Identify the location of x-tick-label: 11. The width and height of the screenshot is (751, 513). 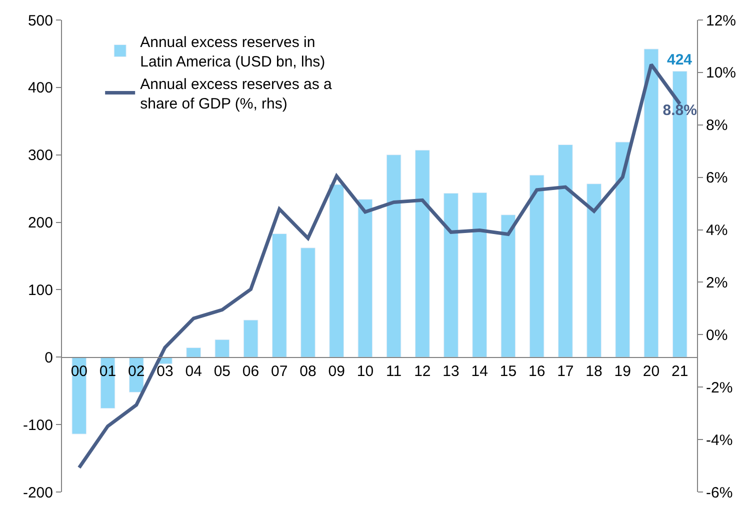
(394, 371).